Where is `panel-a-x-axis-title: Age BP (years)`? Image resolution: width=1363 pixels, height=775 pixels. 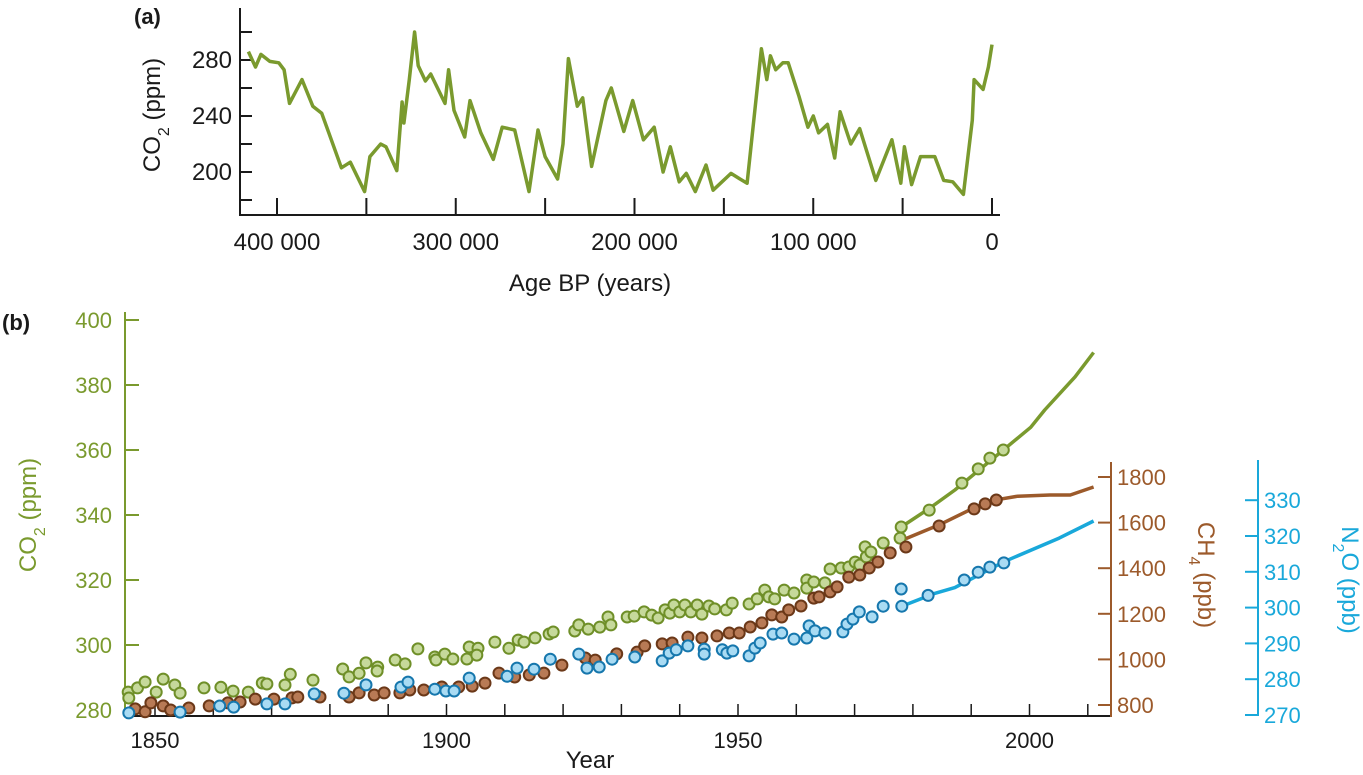 panel-a-x-axis-title: Age BP (years) is located at coordinates (590, 283).